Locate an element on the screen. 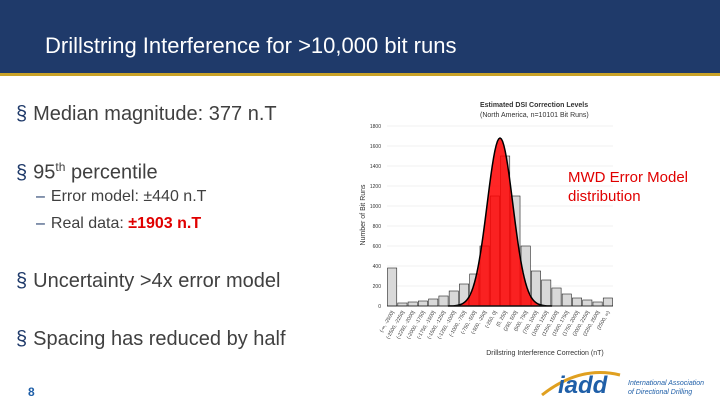 This screenshot has height=405, width=720. y-axis-label: Number of Bit Runs is located at coordinates (363, 215).